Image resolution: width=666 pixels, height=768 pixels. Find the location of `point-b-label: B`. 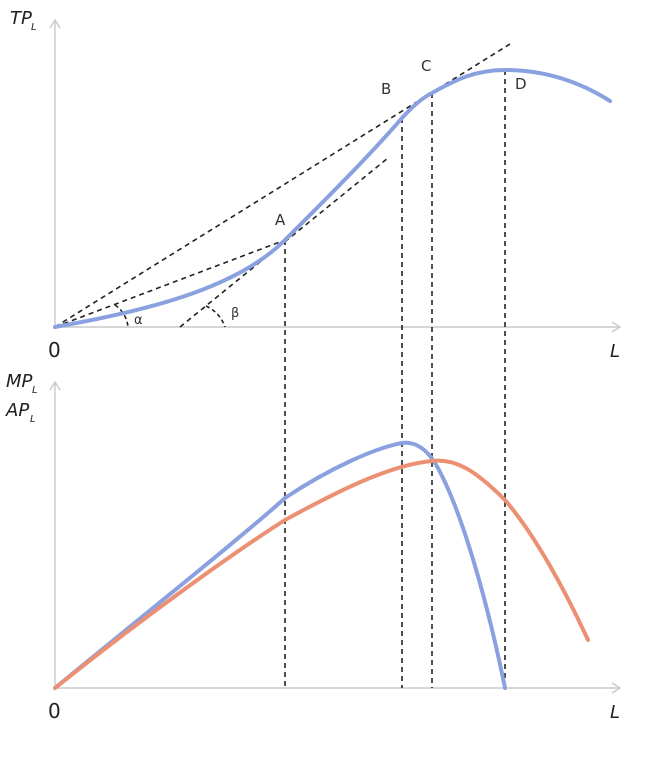

point-b-label: B is located at coordinates (386, 89).